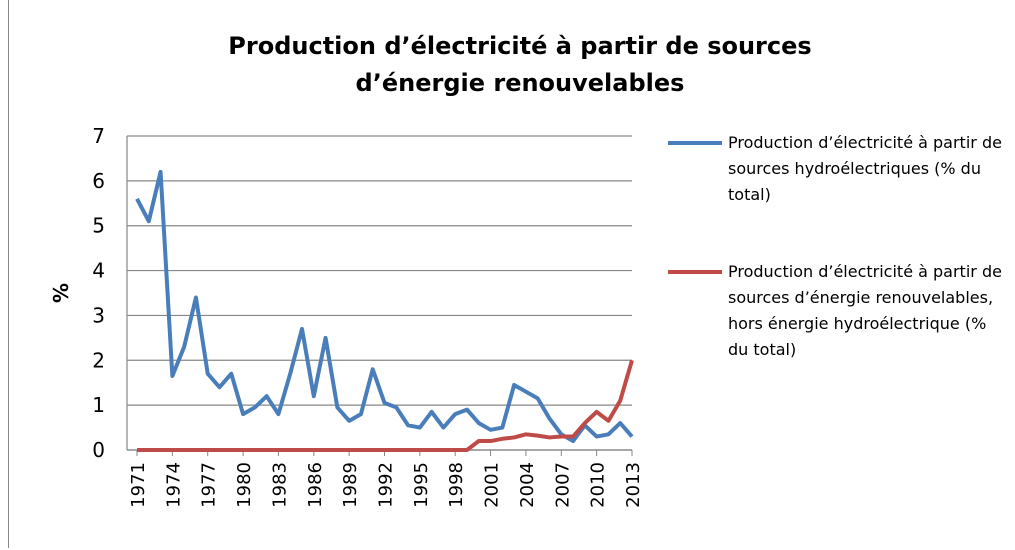 The width and height of the screenshot is (1015, 550). What do you see at coordinates (61, 293) in the screenshot?
I see `y-axis-label: %` at bounding box center [61, 293].